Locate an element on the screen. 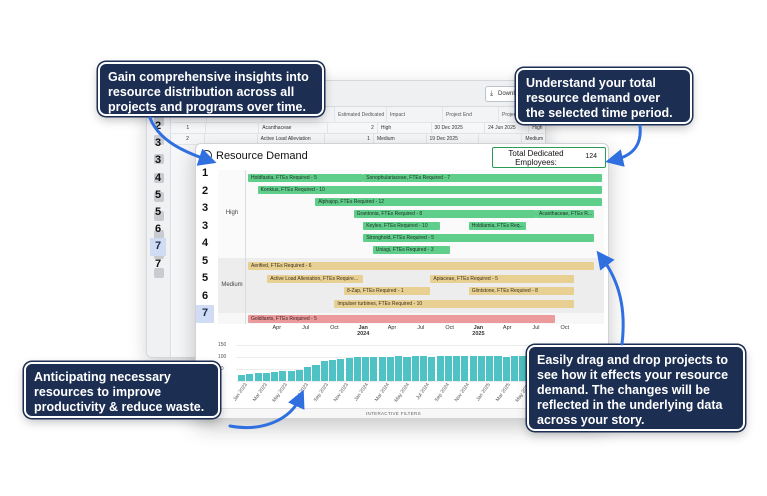 Image resolution: width=767 pixels, height=496 pixels. project-bar: Sonophulariaceae, FTEs Required - 7 is located at coordinates (482, 178).